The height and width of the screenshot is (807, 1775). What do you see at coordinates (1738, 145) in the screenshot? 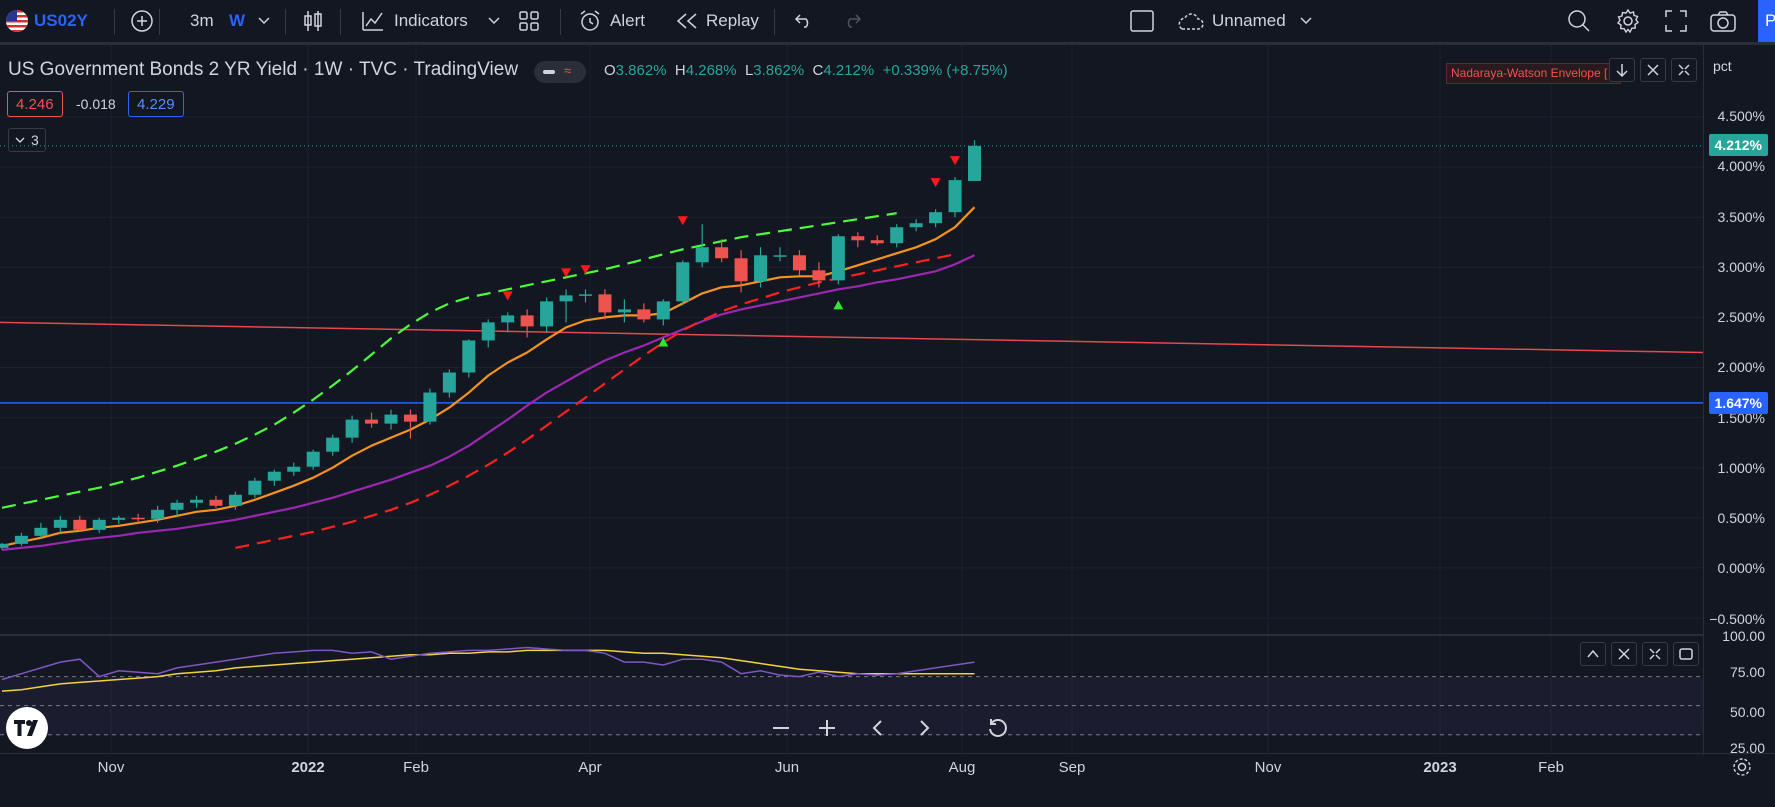
I see `last-price-tag: 4.212%` at bounding box center [1738, 145].